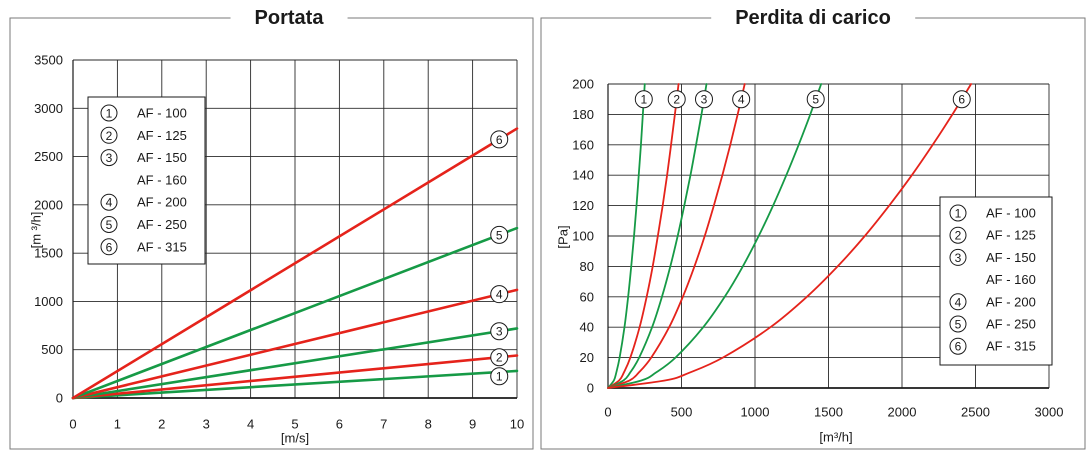 The image size is (1090, 453). I want to click on y-tick-label: 80, so click(587, 266).